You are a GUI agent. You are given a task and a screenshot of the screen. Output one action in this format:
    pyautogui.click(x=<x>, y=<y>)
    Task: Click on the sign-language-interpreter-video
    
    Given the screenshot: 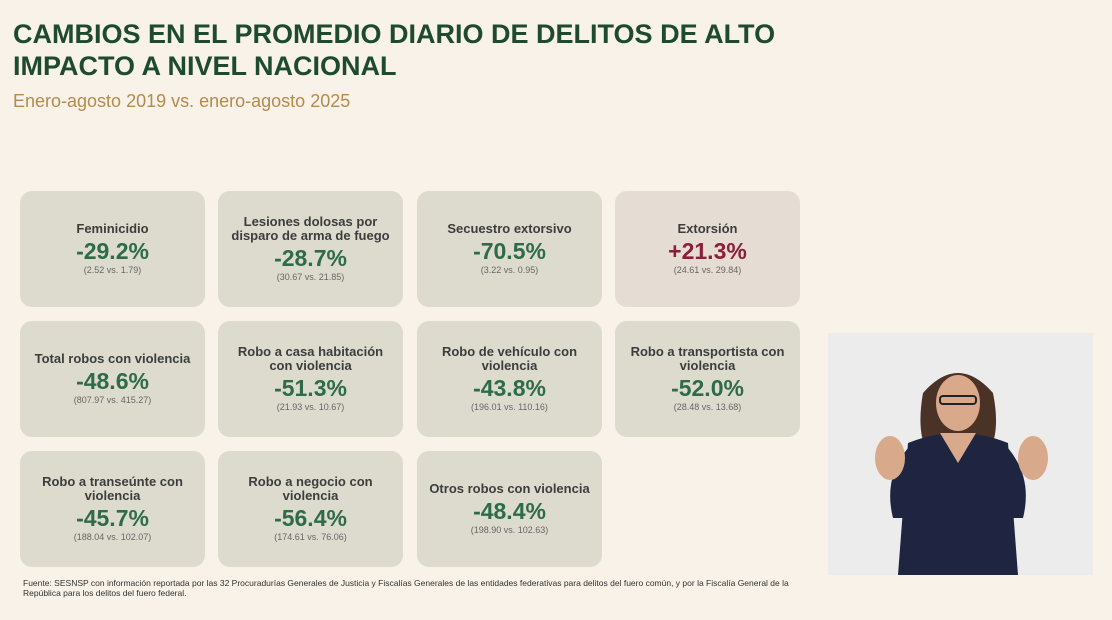 What is the action you would take?
    pyautogui.click(x=960, y=454)
    